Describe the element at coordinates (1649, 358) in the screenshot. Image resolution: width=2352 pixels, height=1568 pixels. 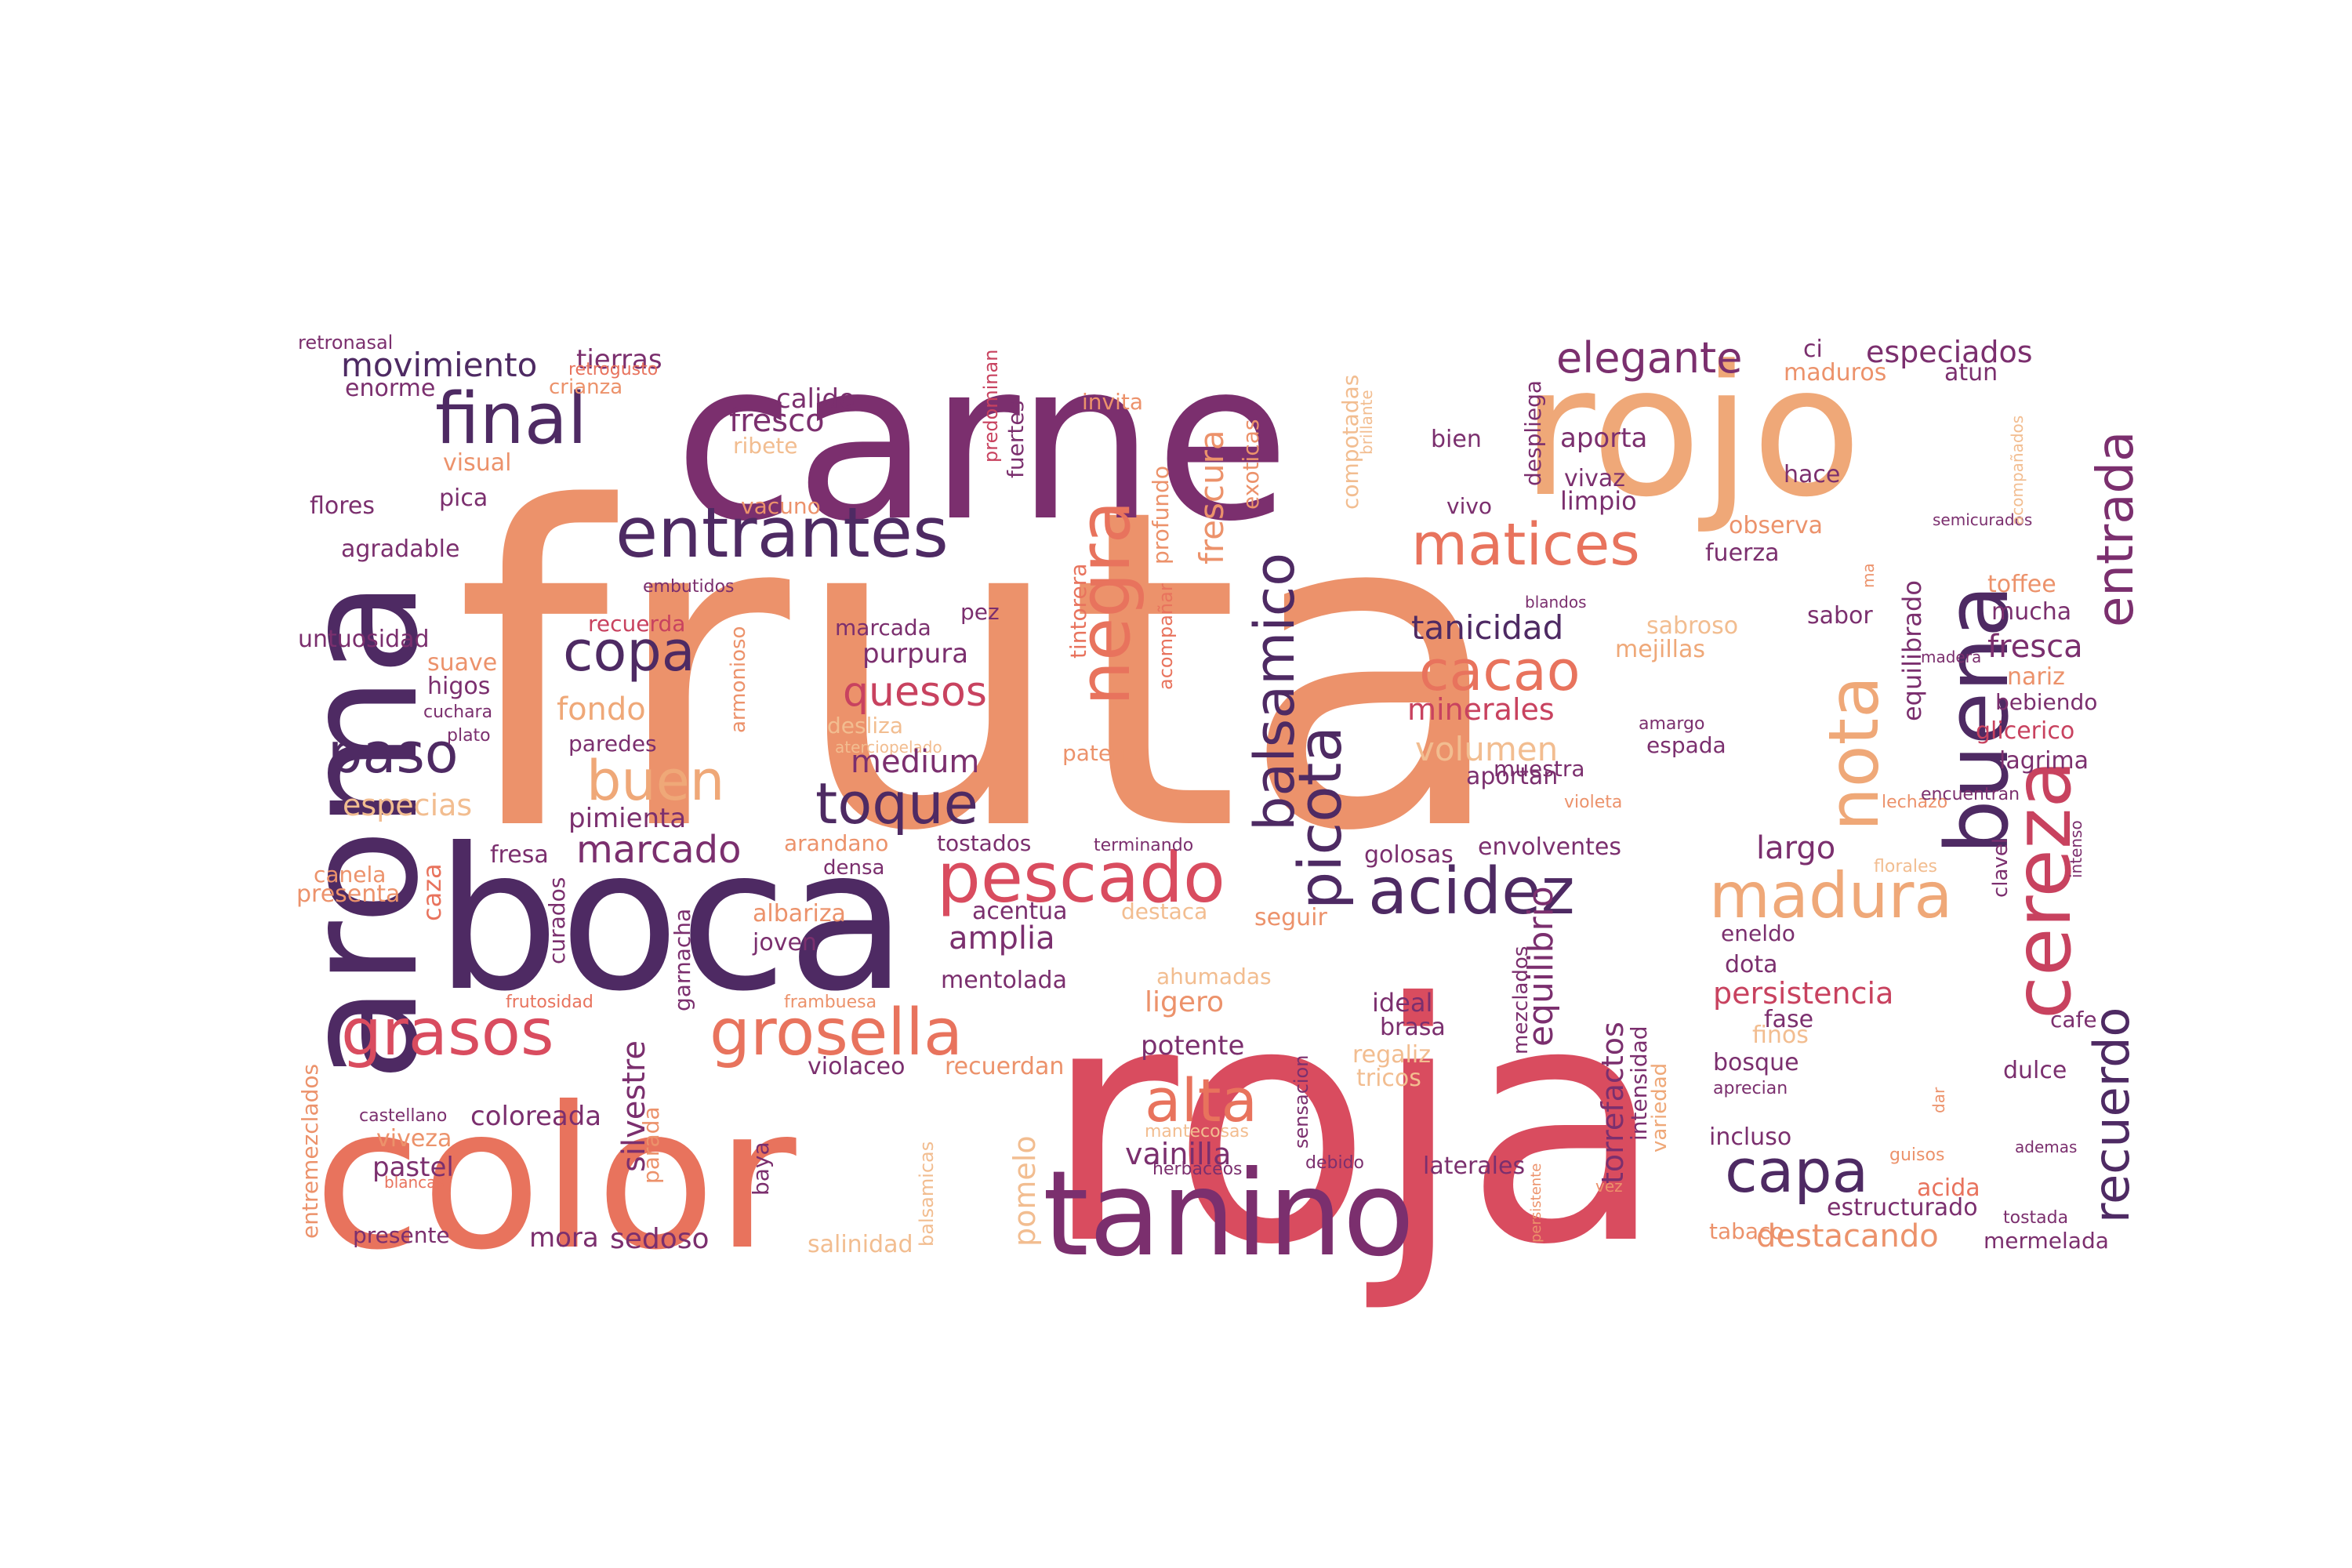
I see `word-elegante: elegante` at that location.